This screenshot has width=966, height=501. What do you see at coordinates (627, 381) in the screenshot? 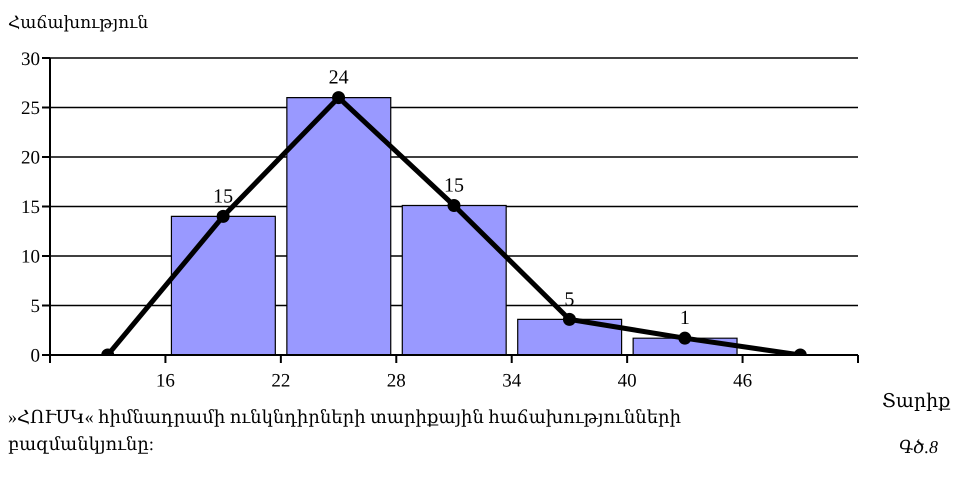
I see `x-tick-label: 40` at bounding box center [627, 381].